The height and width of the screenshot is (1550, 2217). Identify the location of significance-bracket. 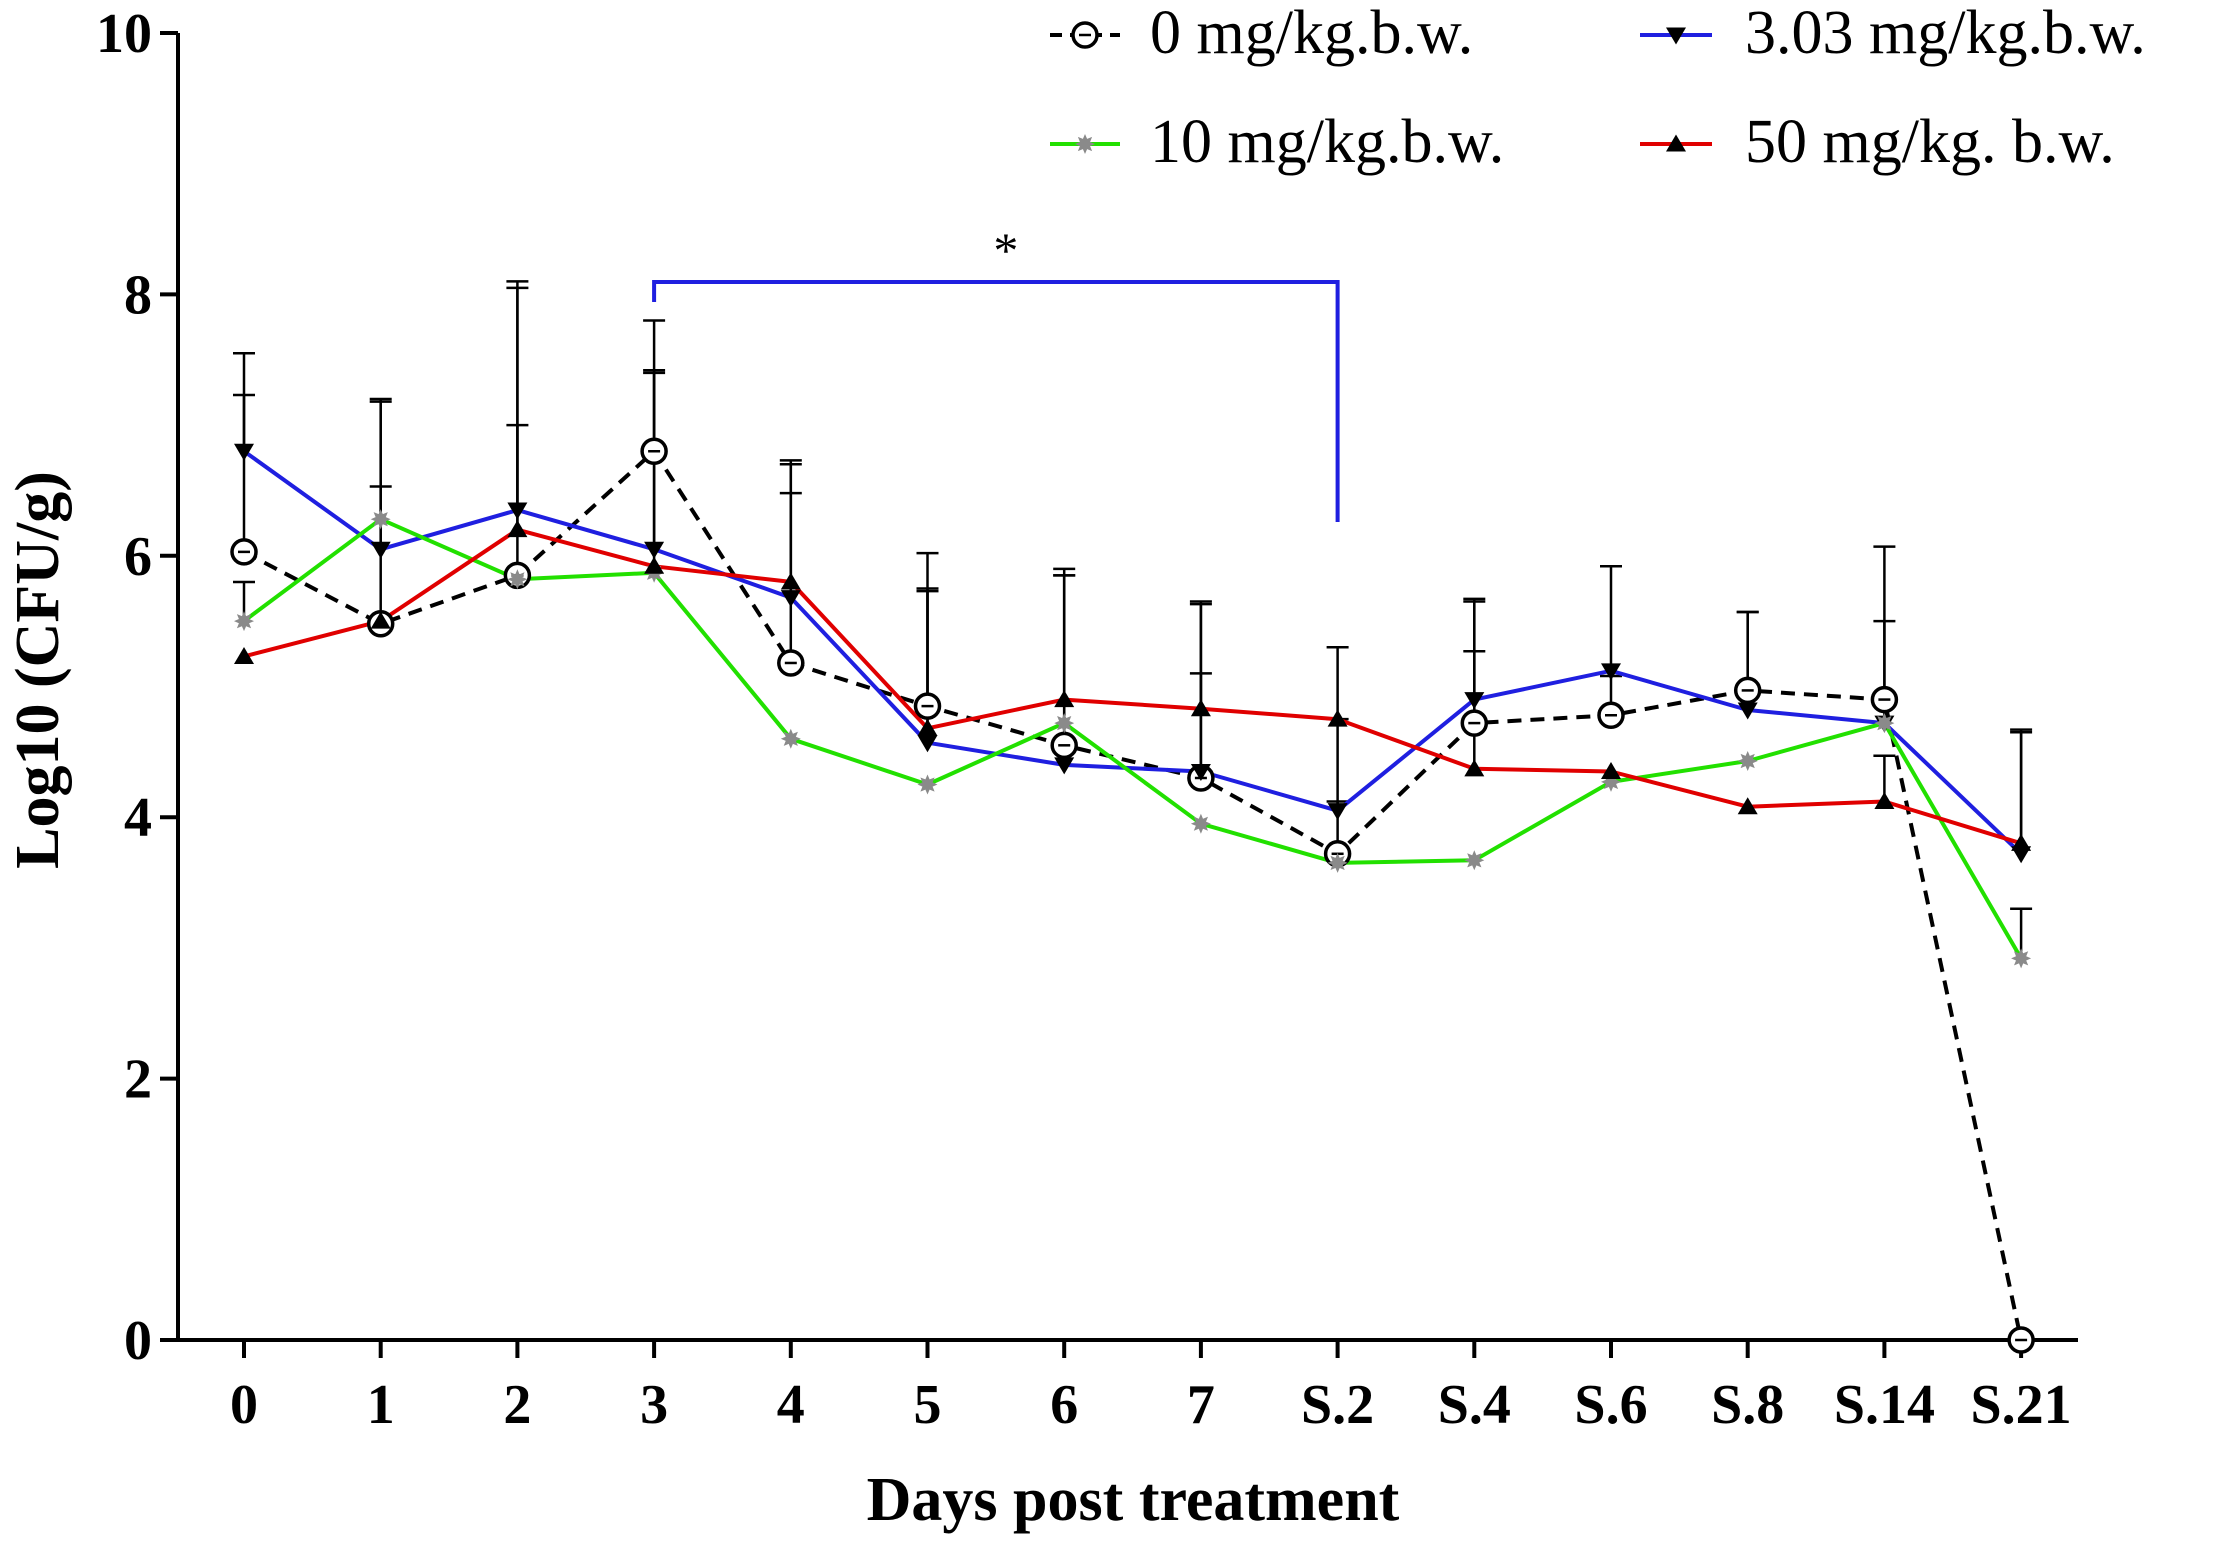
(996, 401).